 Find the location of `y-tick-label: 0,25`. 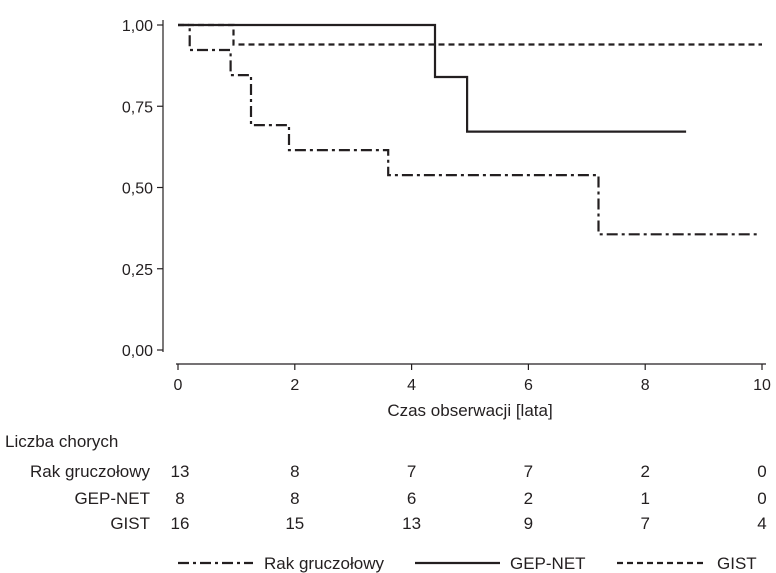

y-tick-label: 0,25 is located at coordinates (137, 270).